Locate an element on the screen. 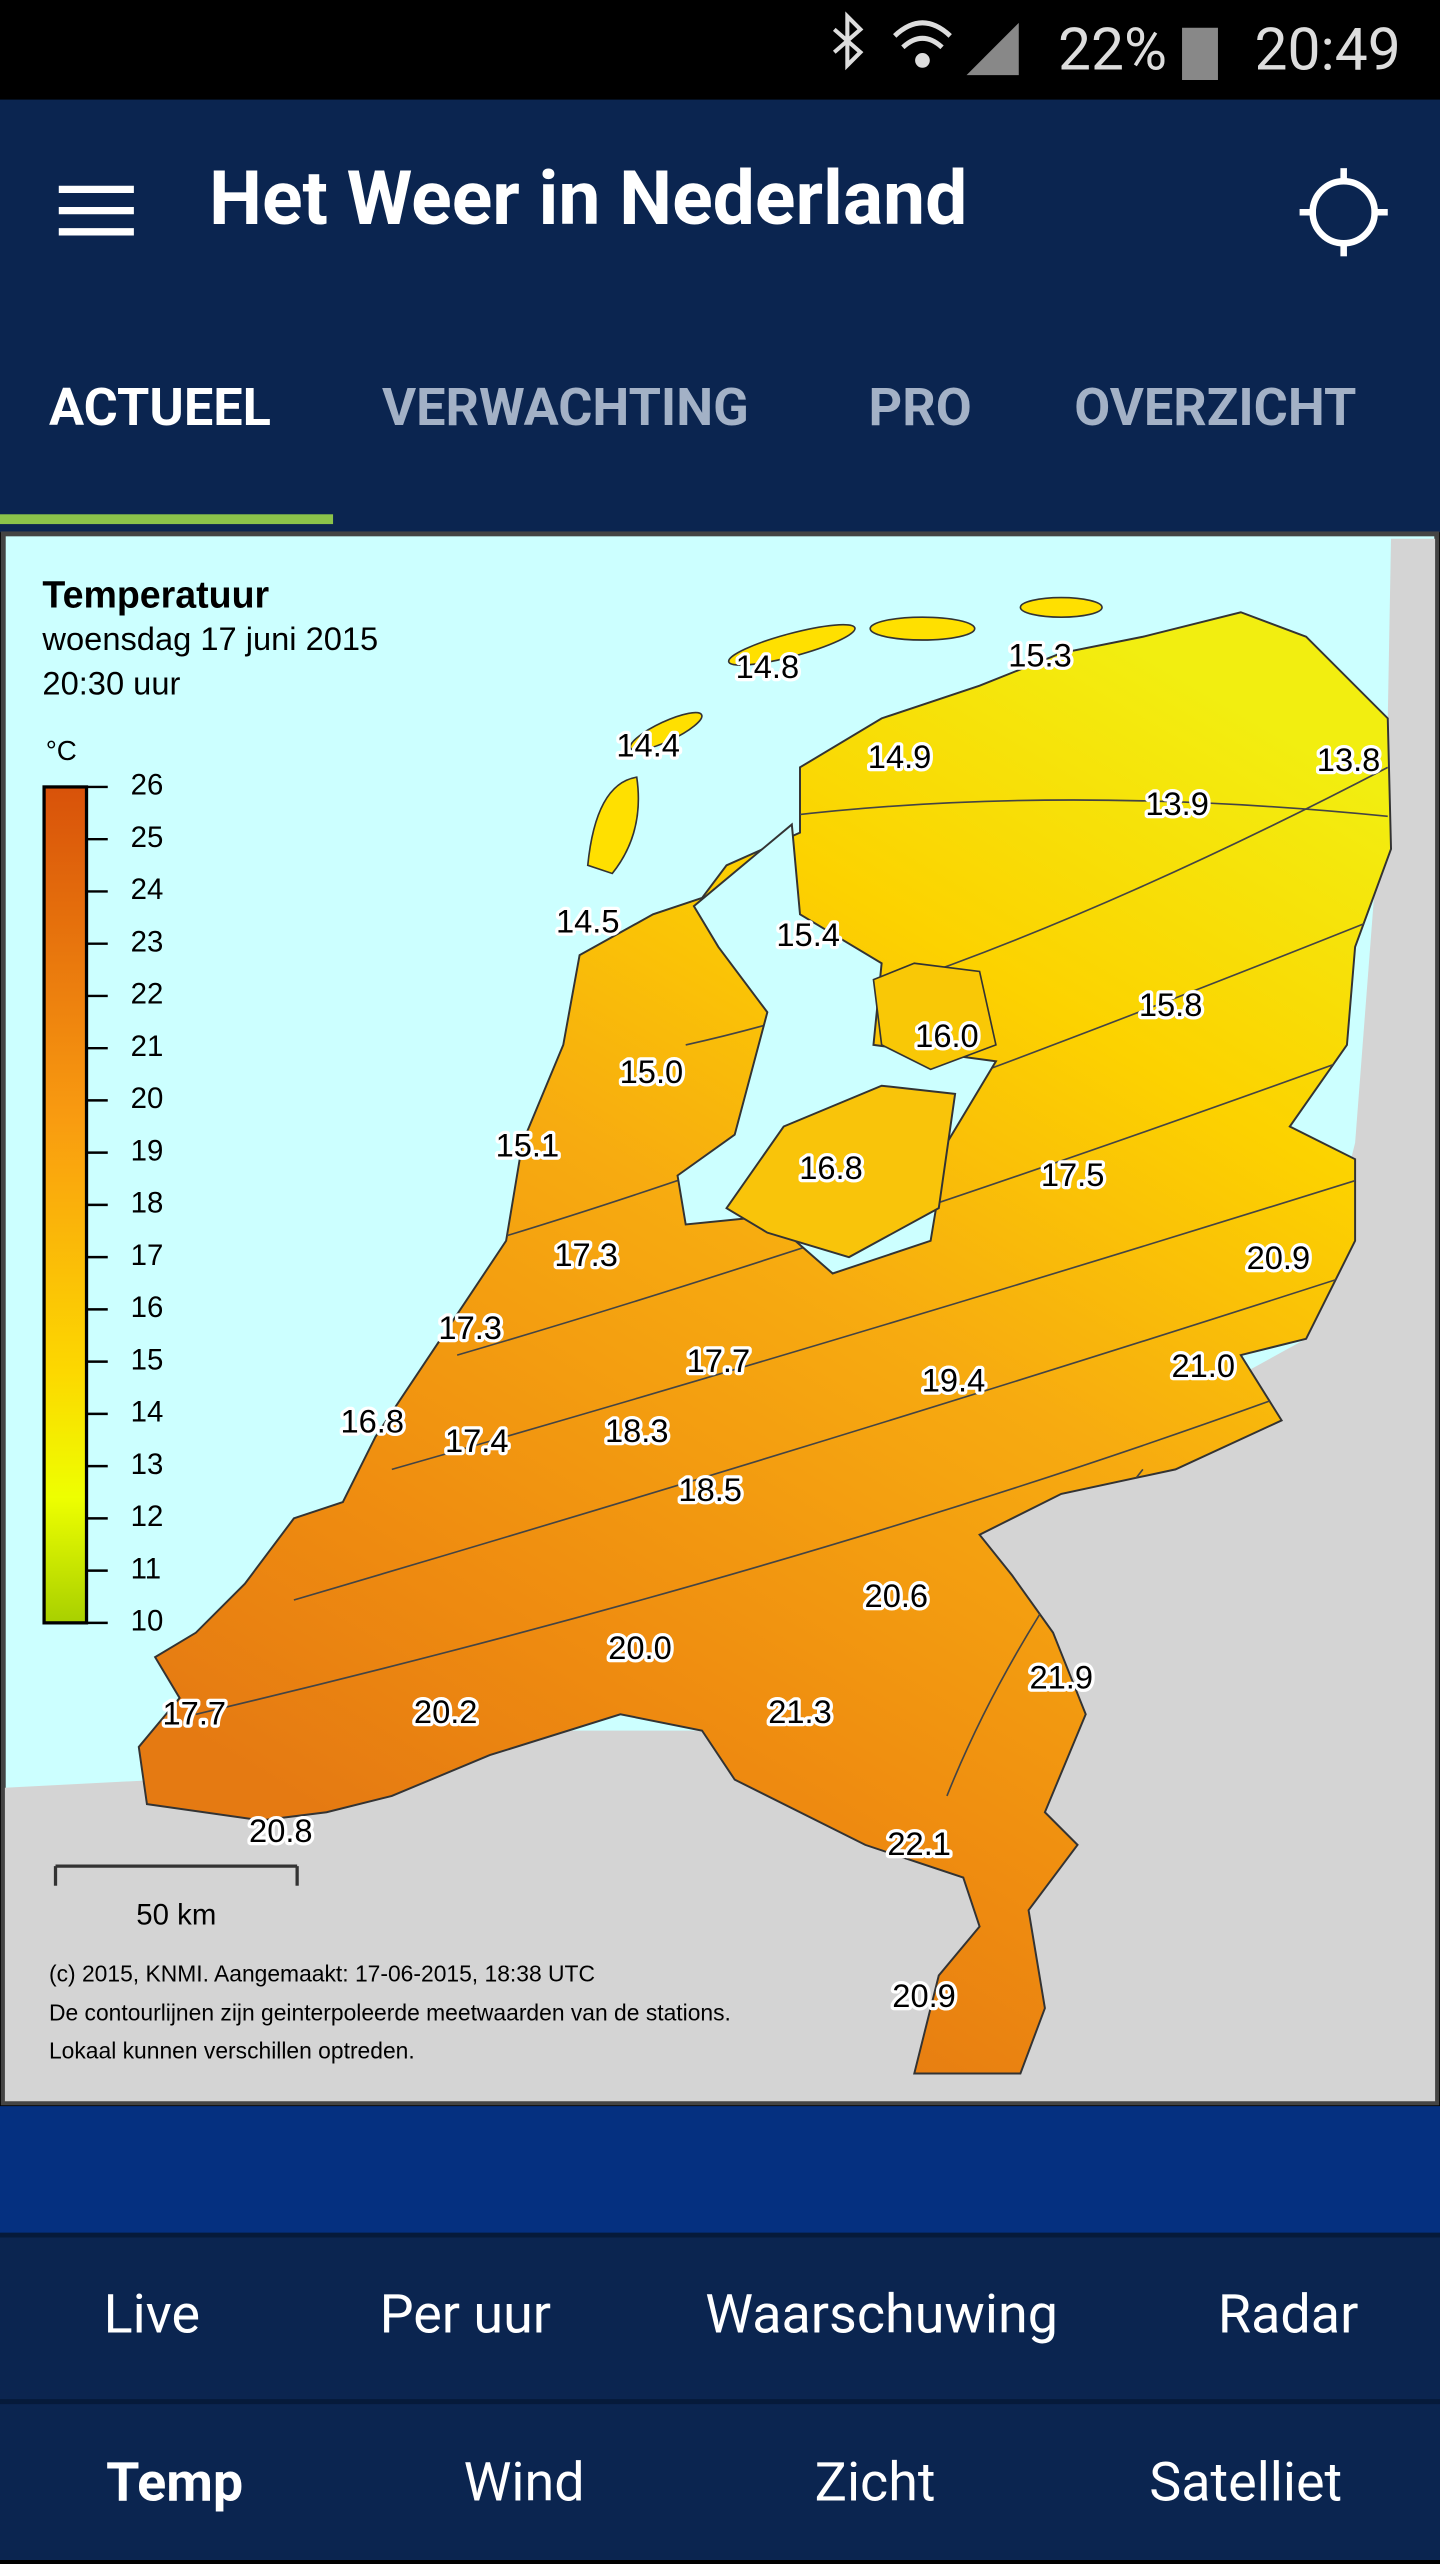 This screenshot has width=1440, height=2564. map-time: 20:30 uur is located at coordinates (111, 682).